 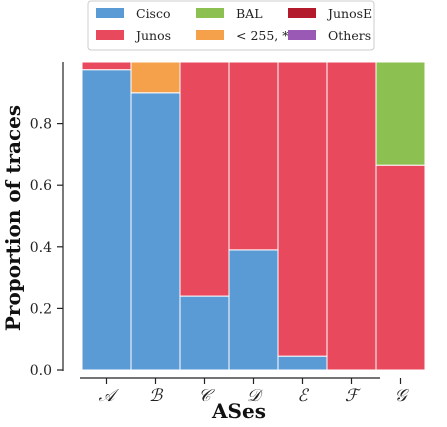 I want to click on y-tick-label: 0.2, so click(x=41, y=309).